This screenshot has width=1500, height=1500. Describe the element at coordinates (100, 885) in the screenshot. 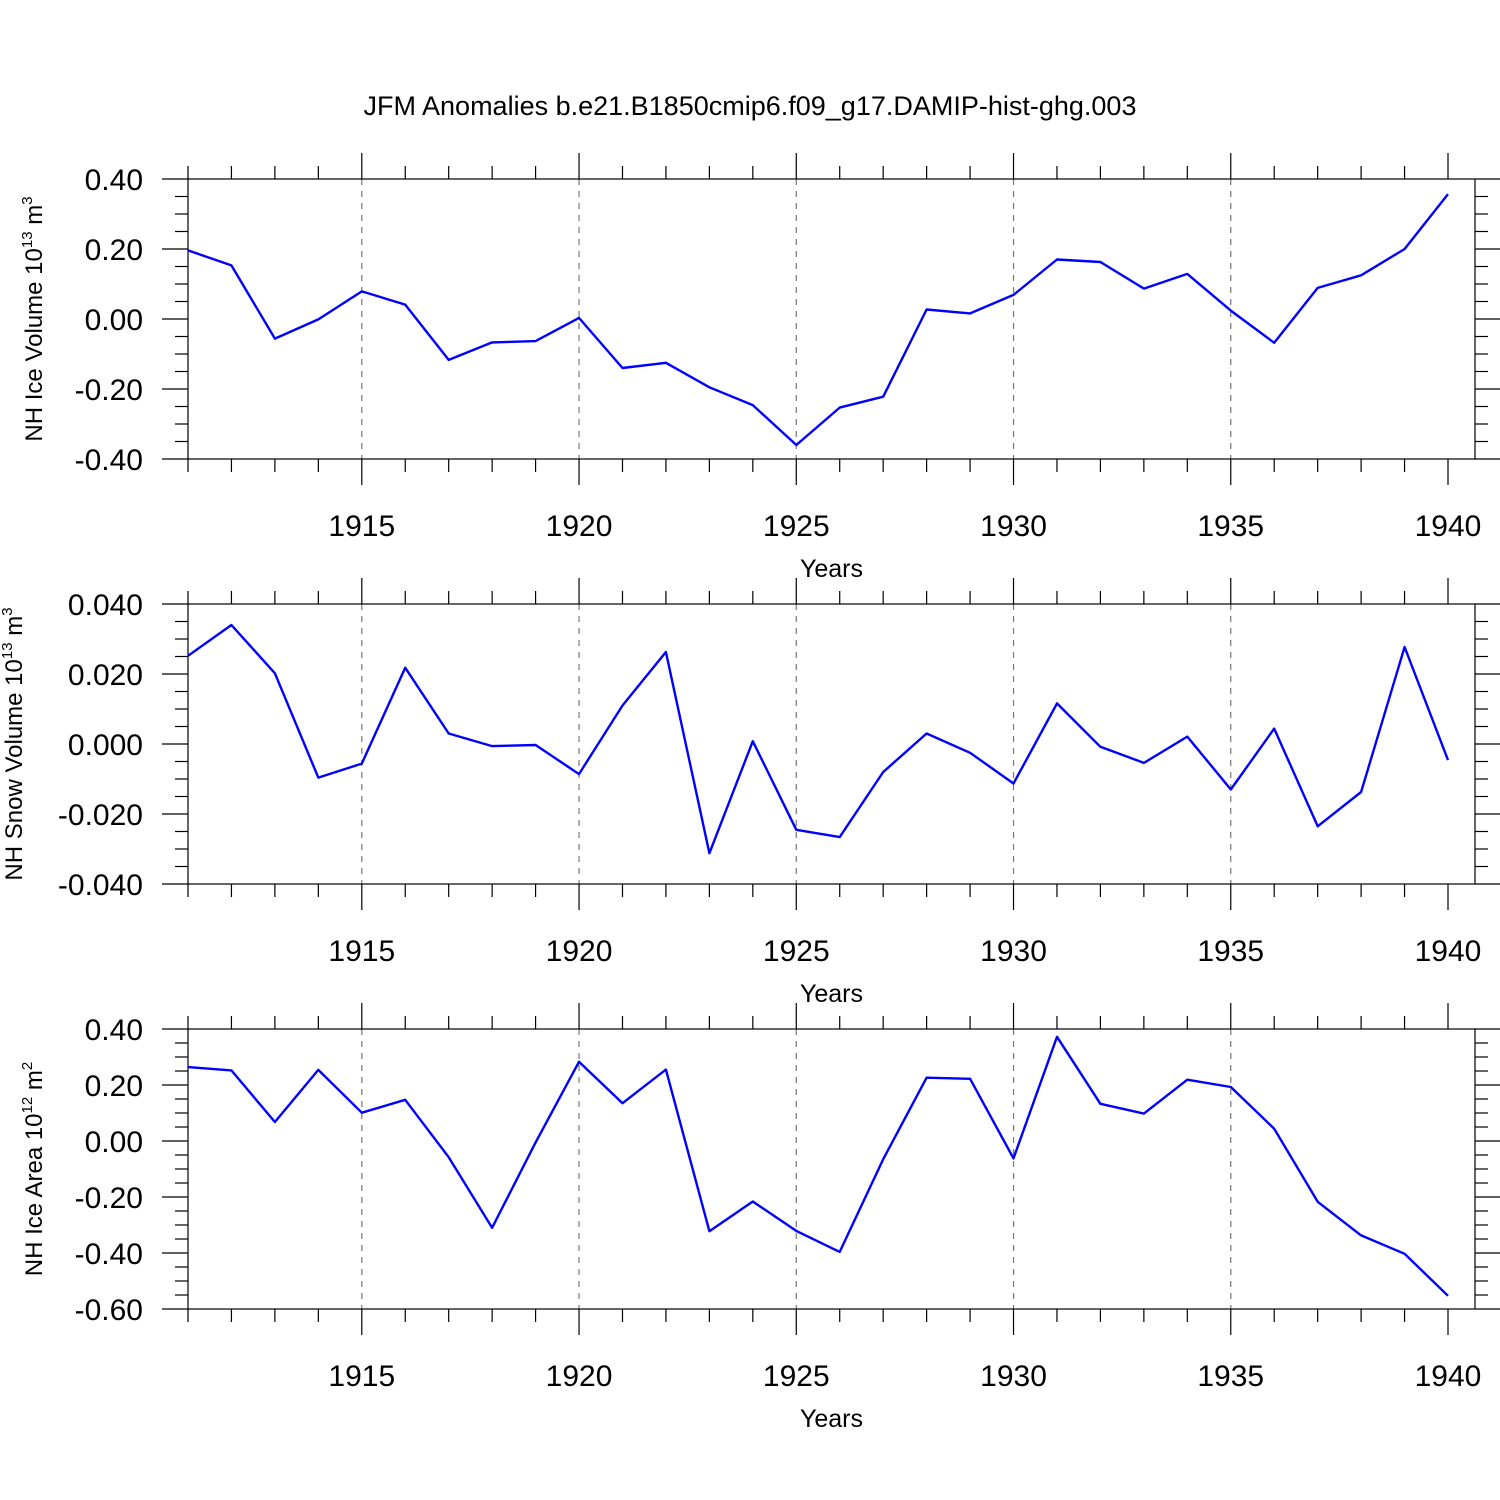

I see `y-tick-label: -0.040` at that location.